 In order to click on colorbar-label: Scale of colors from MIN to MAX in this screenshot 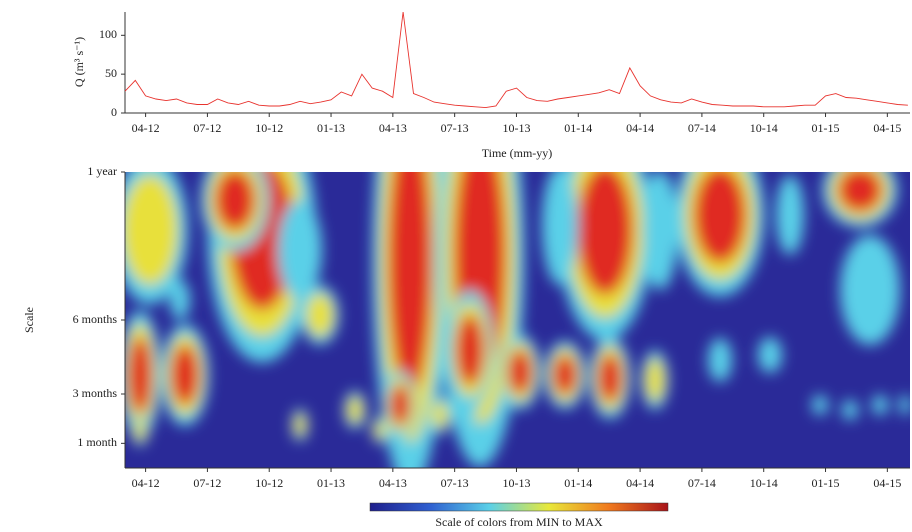, I will do `click(519, 522)`.